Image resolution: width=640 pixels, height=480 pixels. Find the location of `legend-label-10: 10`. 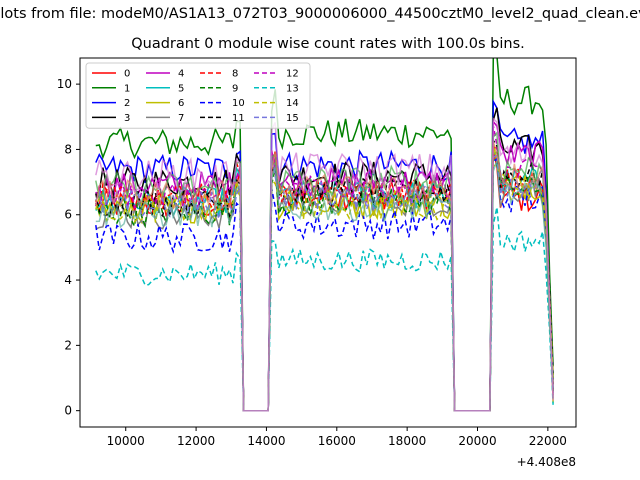

legend-label-10: 10 is located at coordinates (238, 103).